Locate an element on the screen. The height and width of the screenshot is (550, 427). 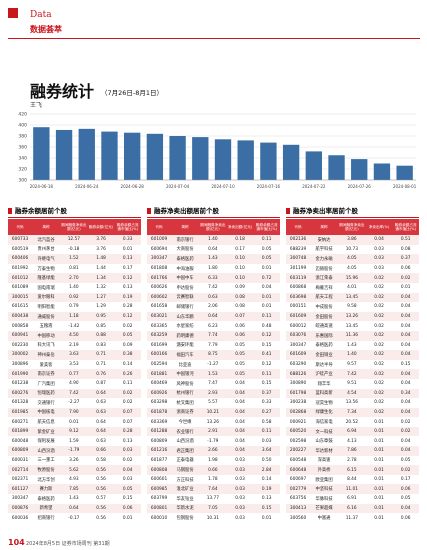
table-cell: 2.93 is located at coordinates (212, 393).